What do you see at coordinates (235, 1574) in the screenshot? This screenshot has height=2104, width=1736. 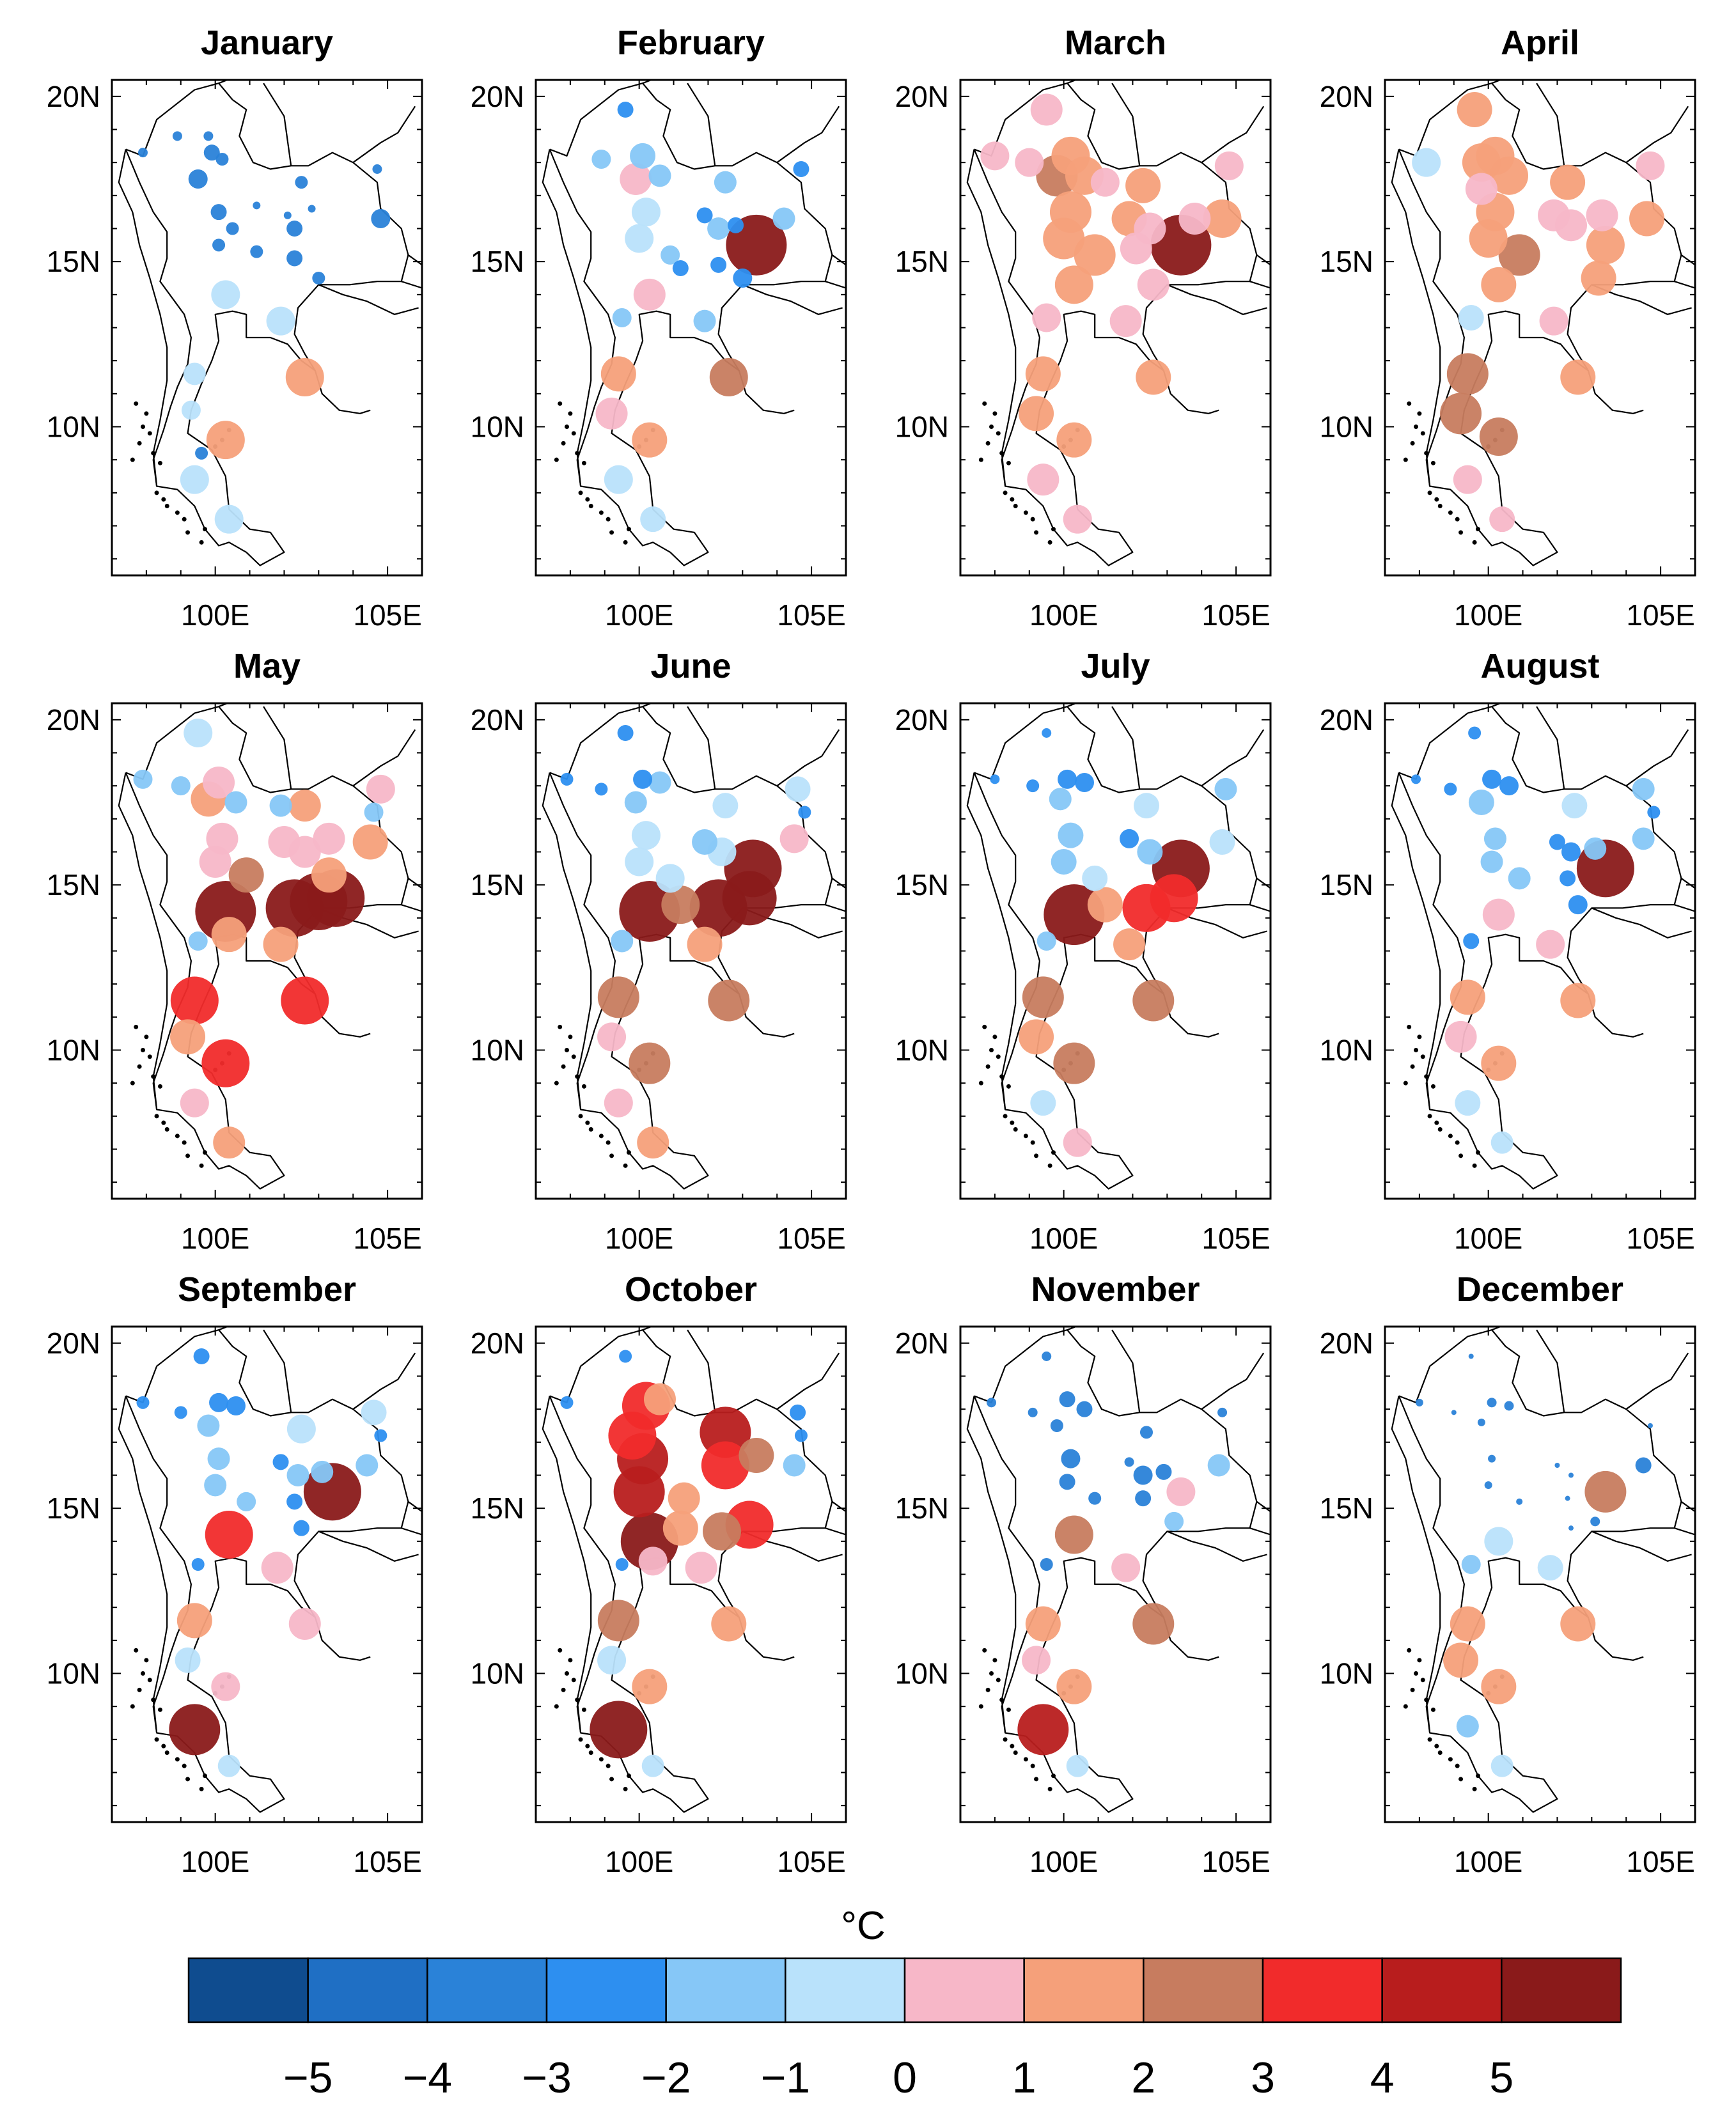 I see `map-panel-september: September 20N 15N 10N 100E 105E` at bounding box center [235, 1574].